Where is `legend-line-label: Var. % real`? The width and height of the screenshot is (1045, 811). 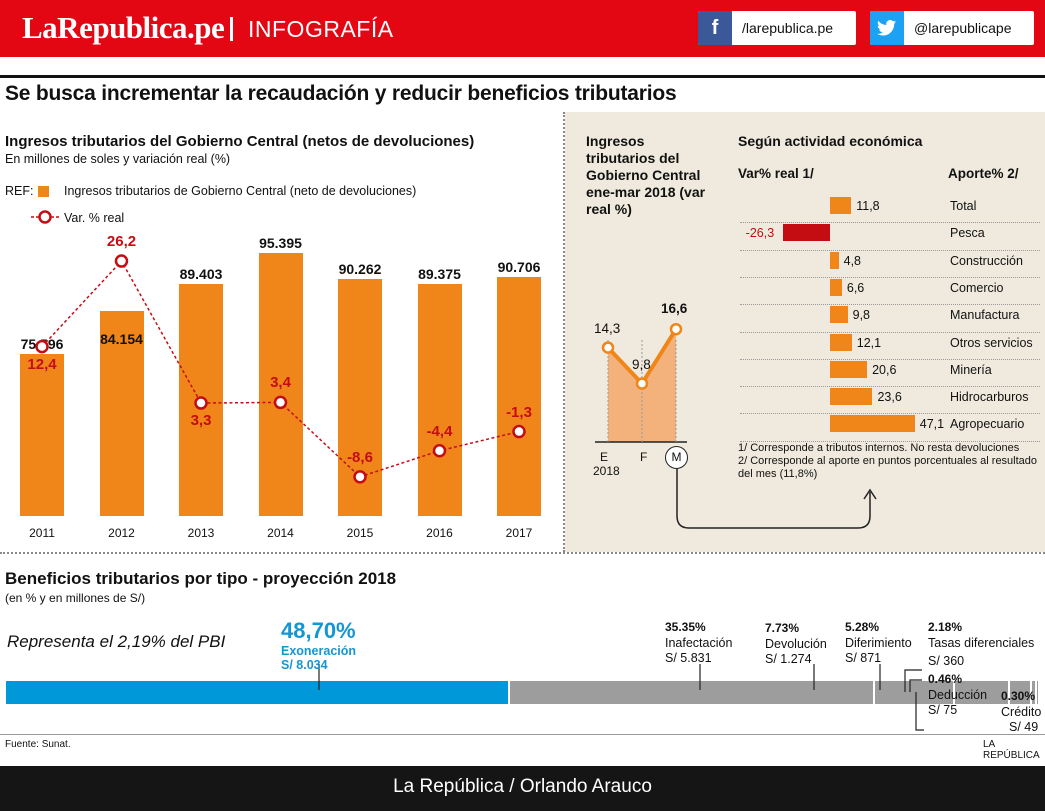 legend-line-label: Var. % real is located at coordinates (94, 218).